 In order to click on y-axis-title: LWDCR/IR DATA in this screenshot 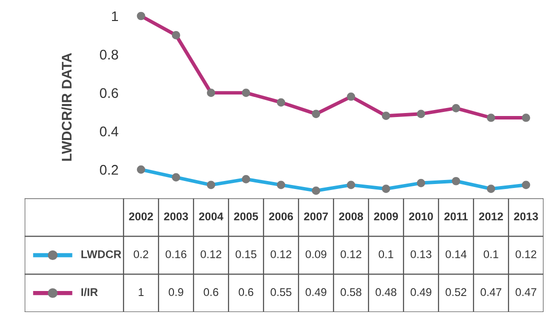, I will do `click(66, 107)`.